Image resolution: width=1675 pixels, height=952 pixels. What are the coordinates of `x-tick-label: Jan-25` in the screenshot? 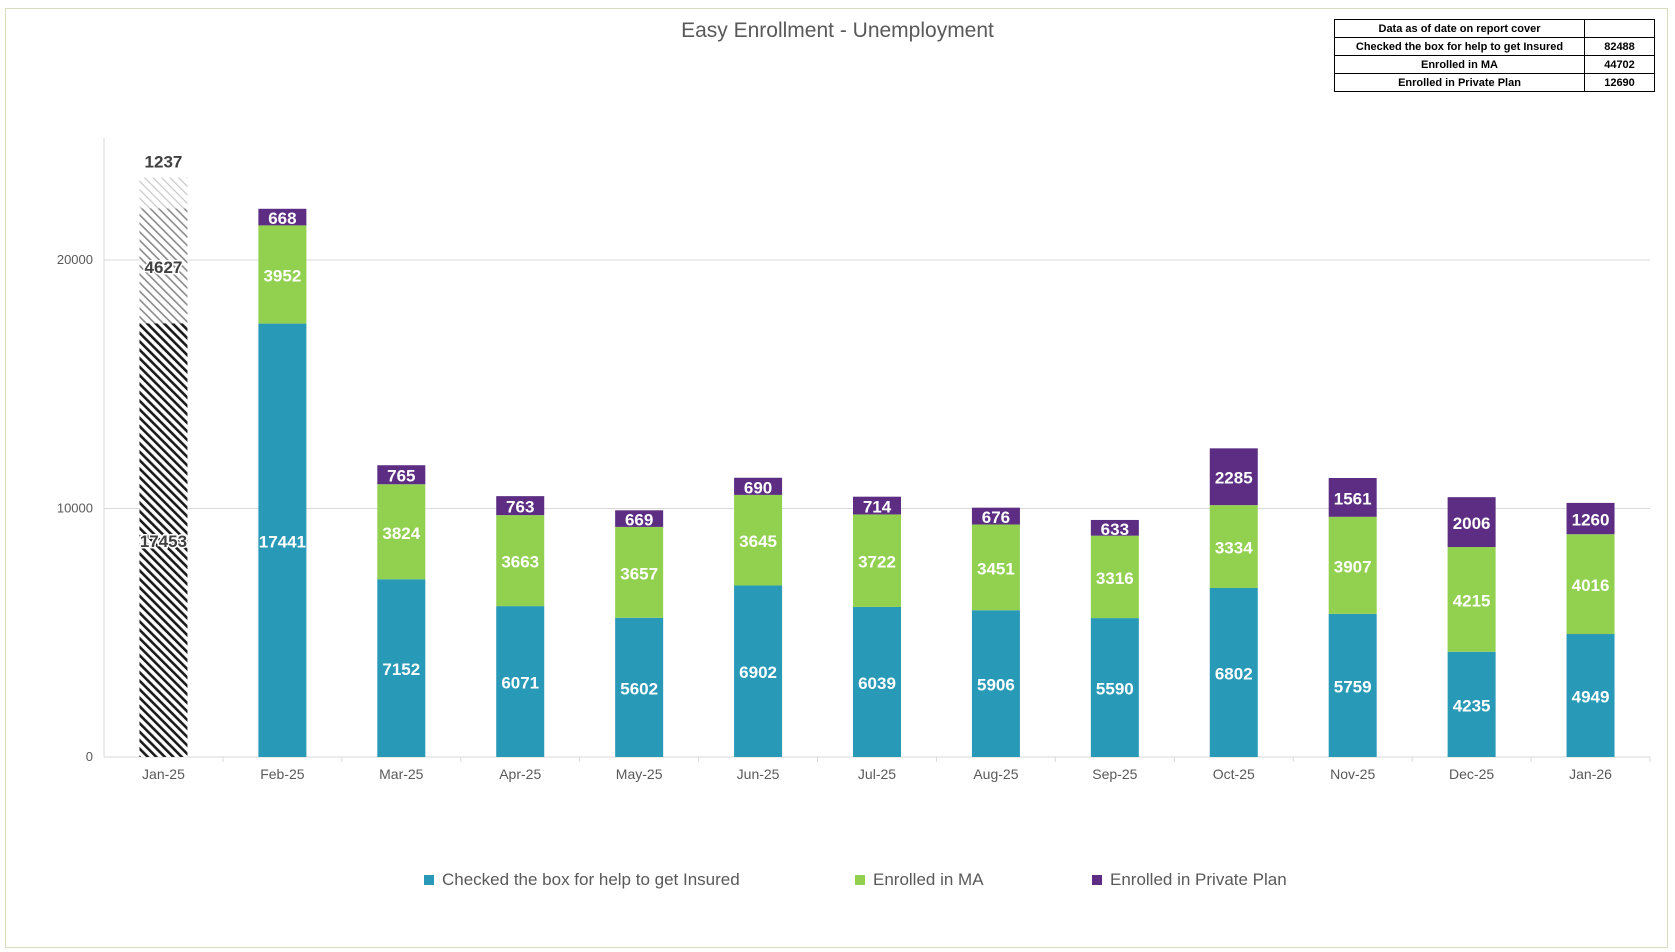 It's located at (163, 774).